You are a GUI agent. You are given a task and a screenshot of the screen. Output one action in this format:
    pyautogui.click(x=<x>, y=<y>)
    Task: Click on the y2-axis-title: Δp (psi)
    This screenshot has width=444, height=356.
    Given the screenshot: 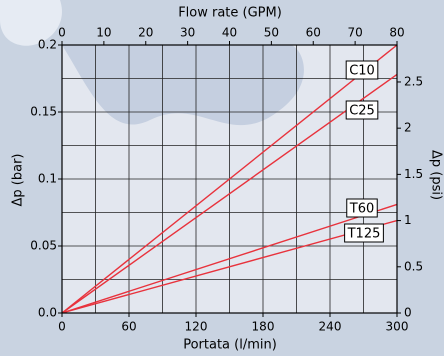 What is the action you would take?
    pyautogui.click(x=436, y=175)
    